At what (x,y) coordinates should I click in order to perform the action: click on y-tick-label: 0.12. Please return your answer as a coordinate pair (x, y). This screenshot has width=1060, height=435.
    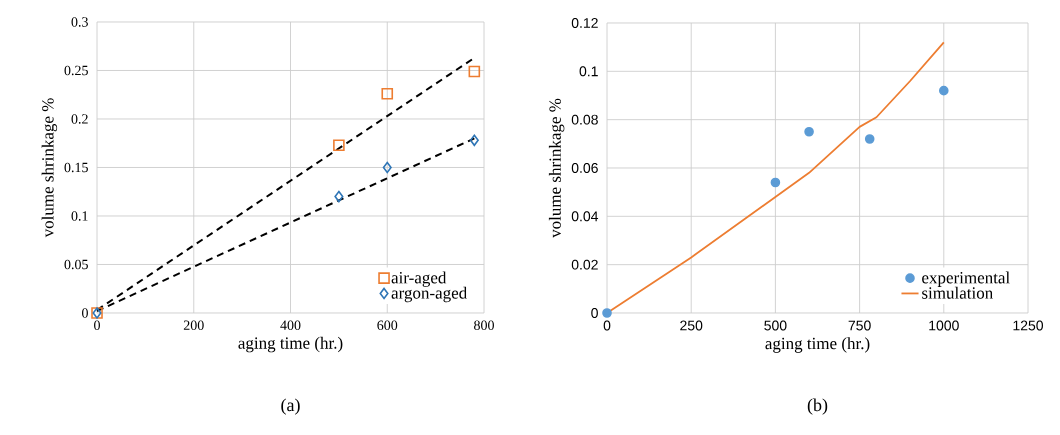
    Looking at the image, I should click on (584, 23).